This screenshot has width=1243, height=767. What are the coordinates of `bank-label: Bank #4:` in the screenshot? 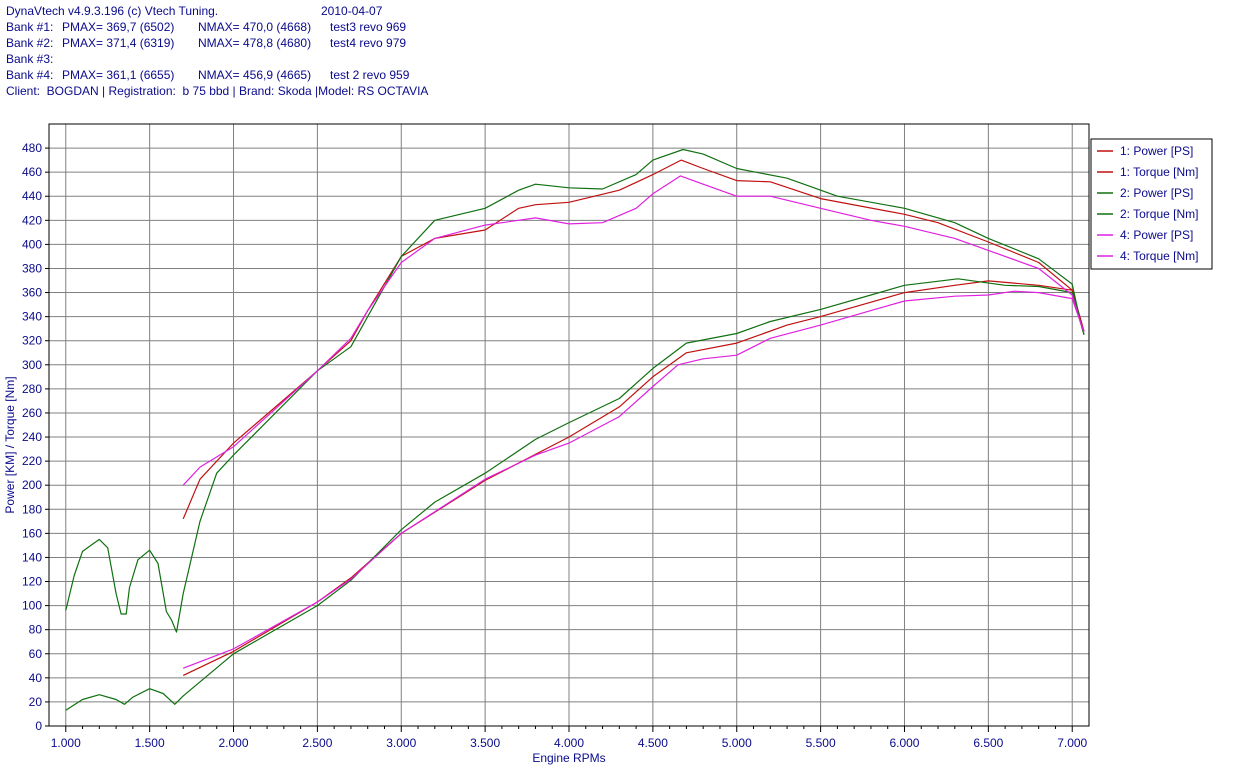 It's located at (30, 75).